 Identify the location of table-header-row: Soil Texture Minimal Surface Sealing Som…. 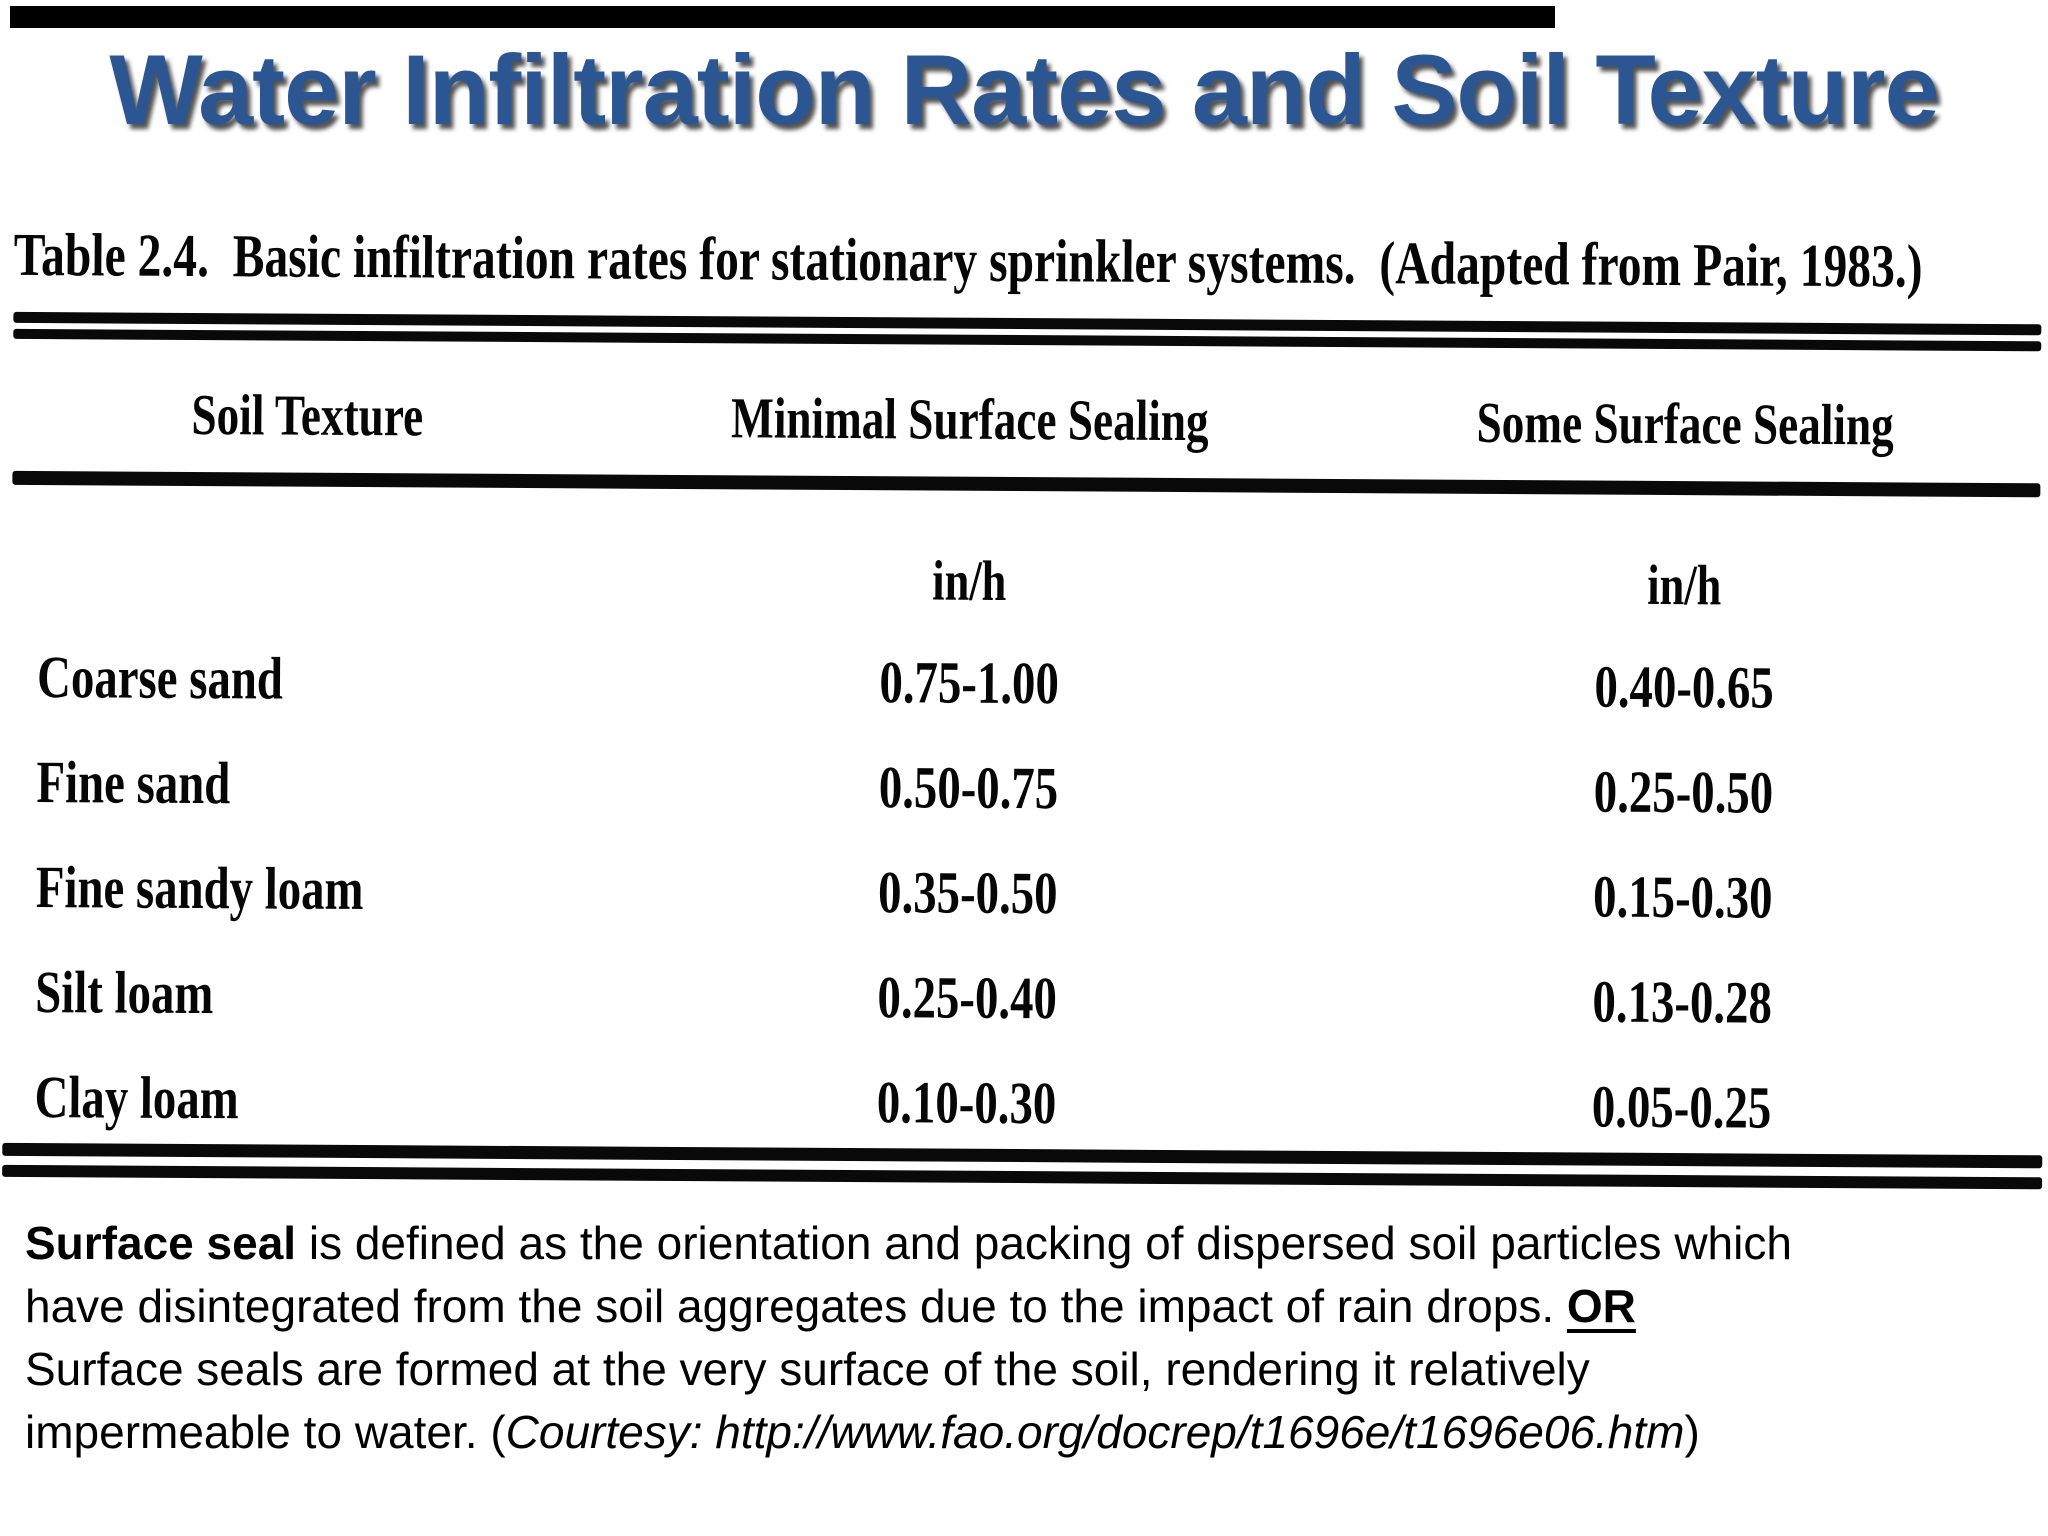
(1023, 420).